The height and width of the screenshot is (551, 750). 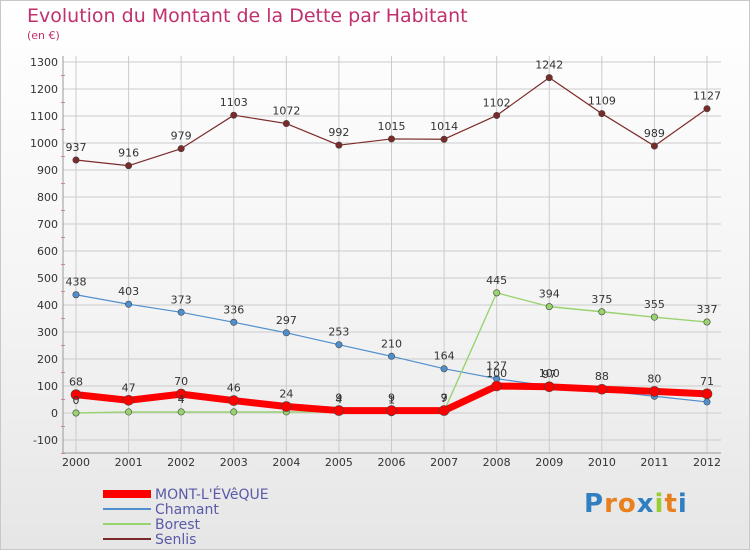 I want to click on data-label-mont-l-v-que: 47, so click(x=129, y=387).